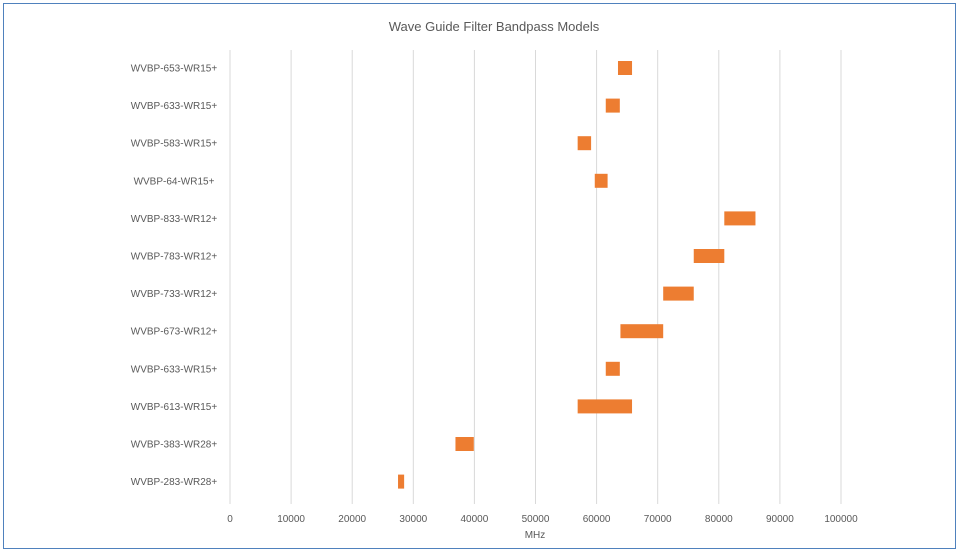 This screenshot has width=961, height=553. What do you see at coordinates (474, 519) in the screenshot?
I see `x-tick-label: 40000` at bounding box center [474, 519].